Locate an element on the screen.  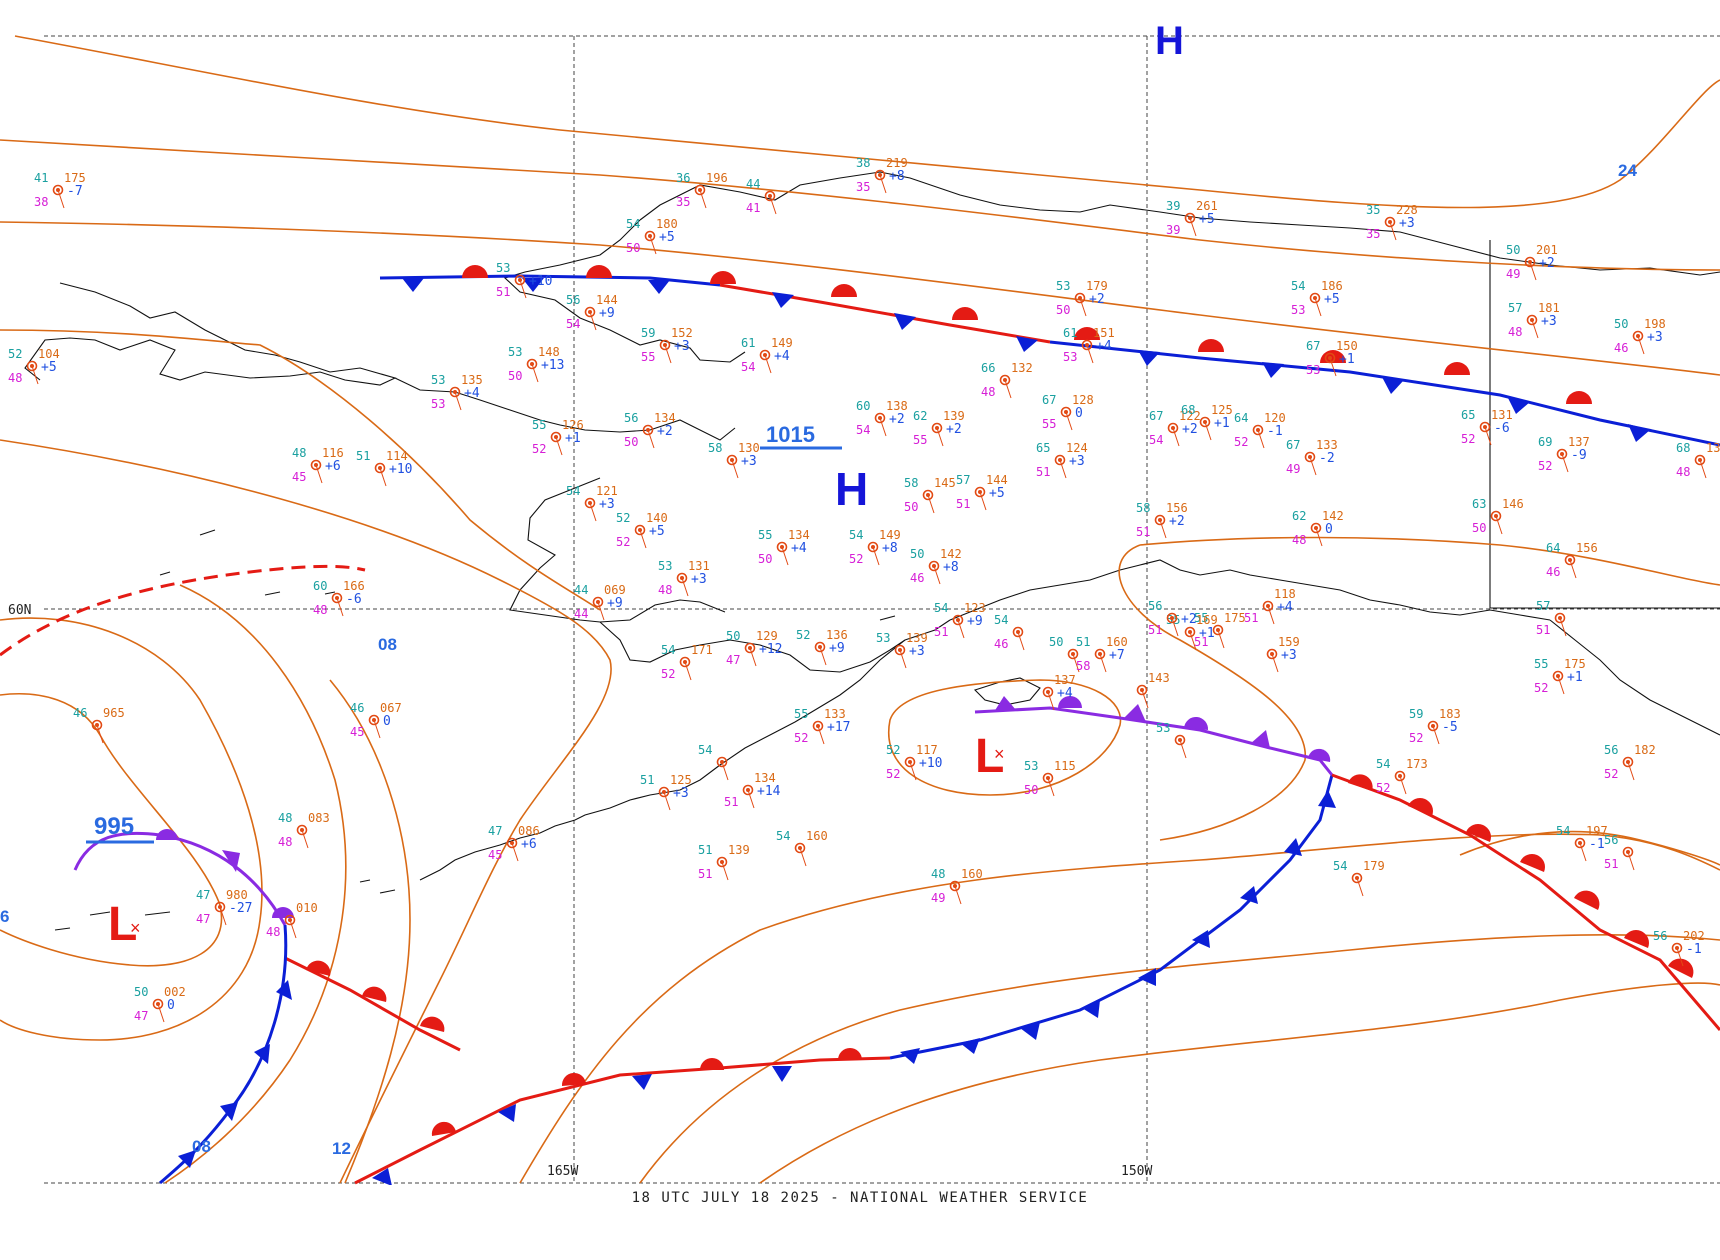
station-plot: 118 51 +4 is located at coordinates (1270, 606).